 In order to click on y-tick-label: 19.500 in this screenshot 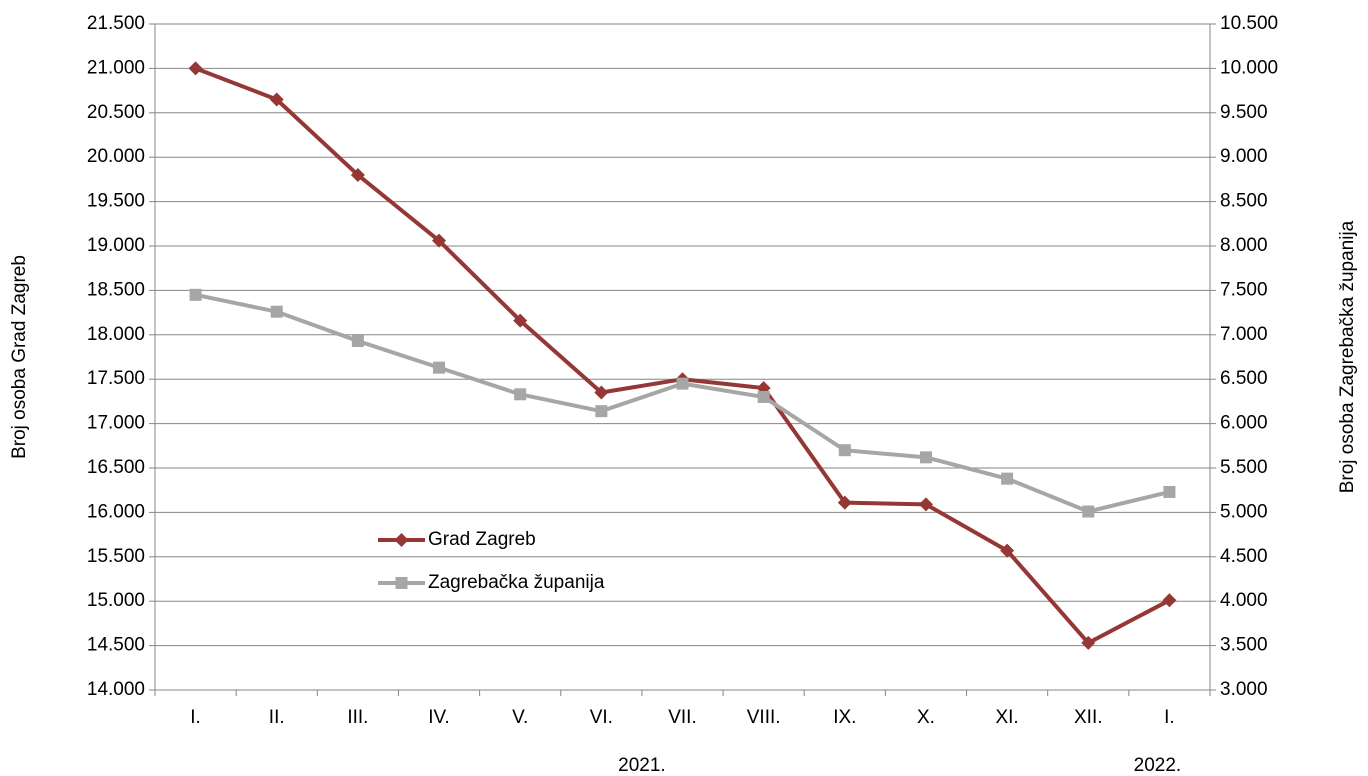, I will do `click(116, 201)`.